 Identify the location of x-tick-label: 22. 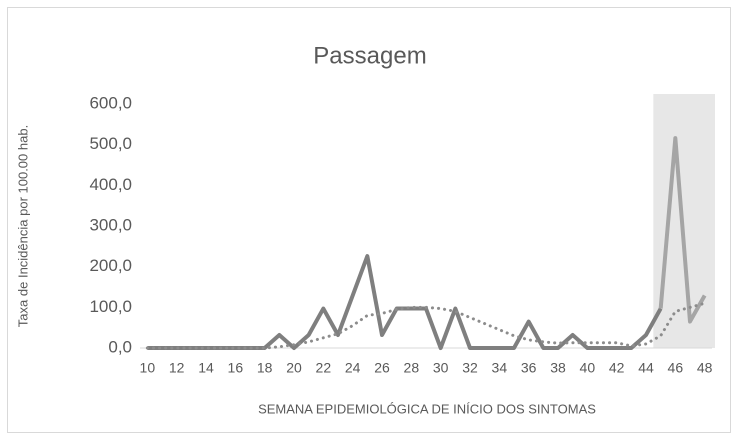
(324, 368).